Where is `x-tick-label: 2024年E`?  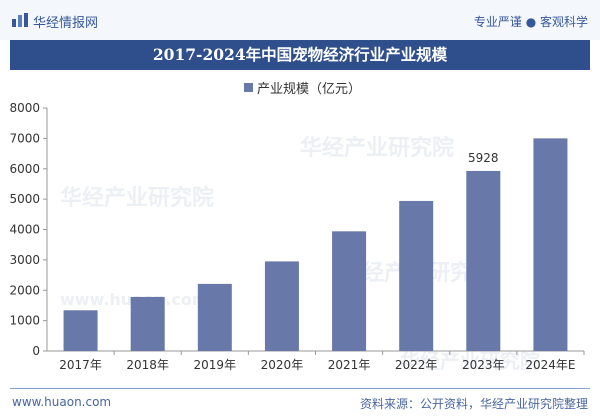
x-tick-label: 2024年E is located at coordinates (550, 365).